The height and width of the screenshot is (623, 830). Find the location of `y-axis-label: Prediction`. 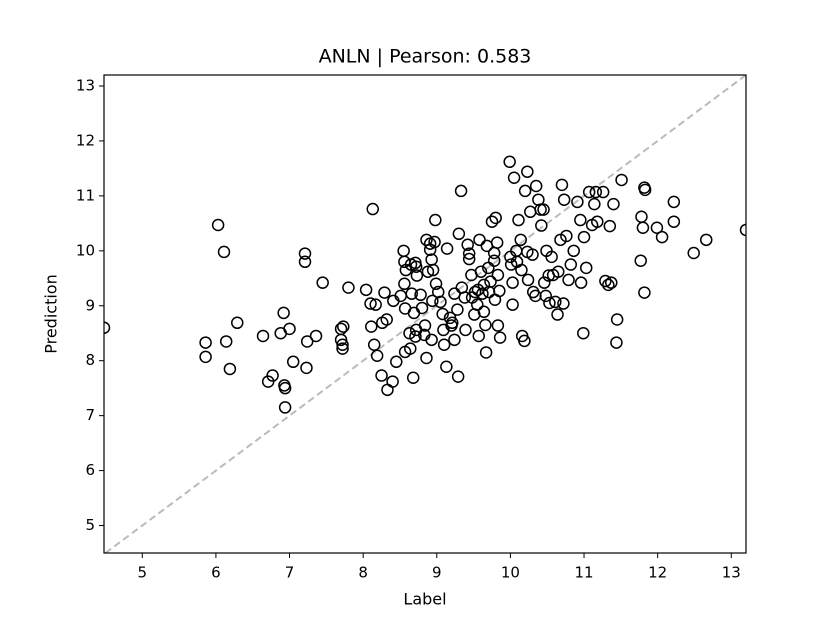

y-axis-label: Prediction is located at coordinates (51, 313).